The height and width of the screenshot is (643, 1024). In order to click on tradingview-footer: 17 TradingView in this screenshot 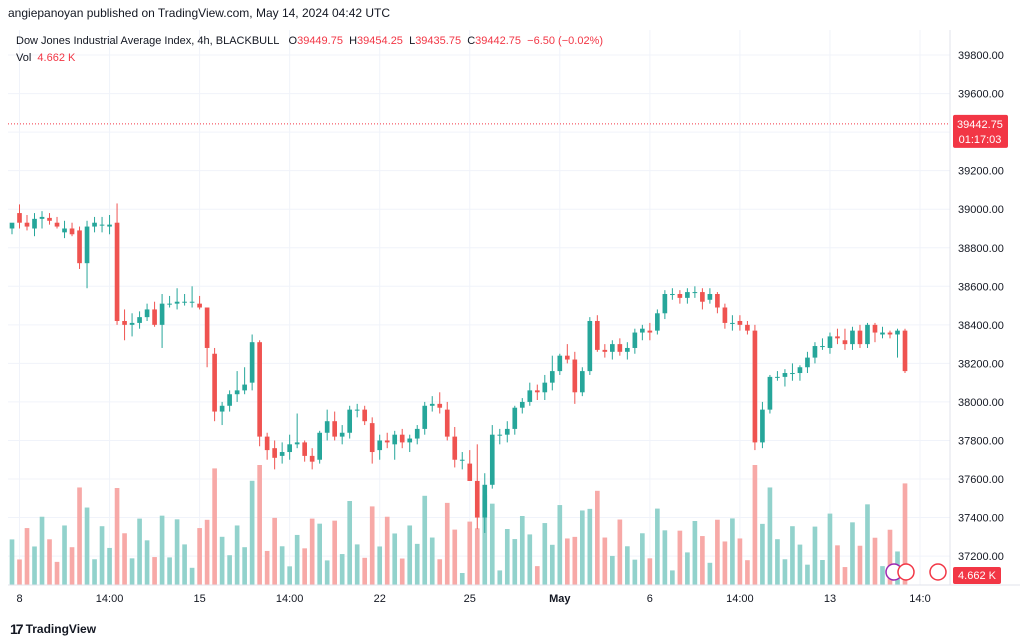, I will do `click(53, 629)`.